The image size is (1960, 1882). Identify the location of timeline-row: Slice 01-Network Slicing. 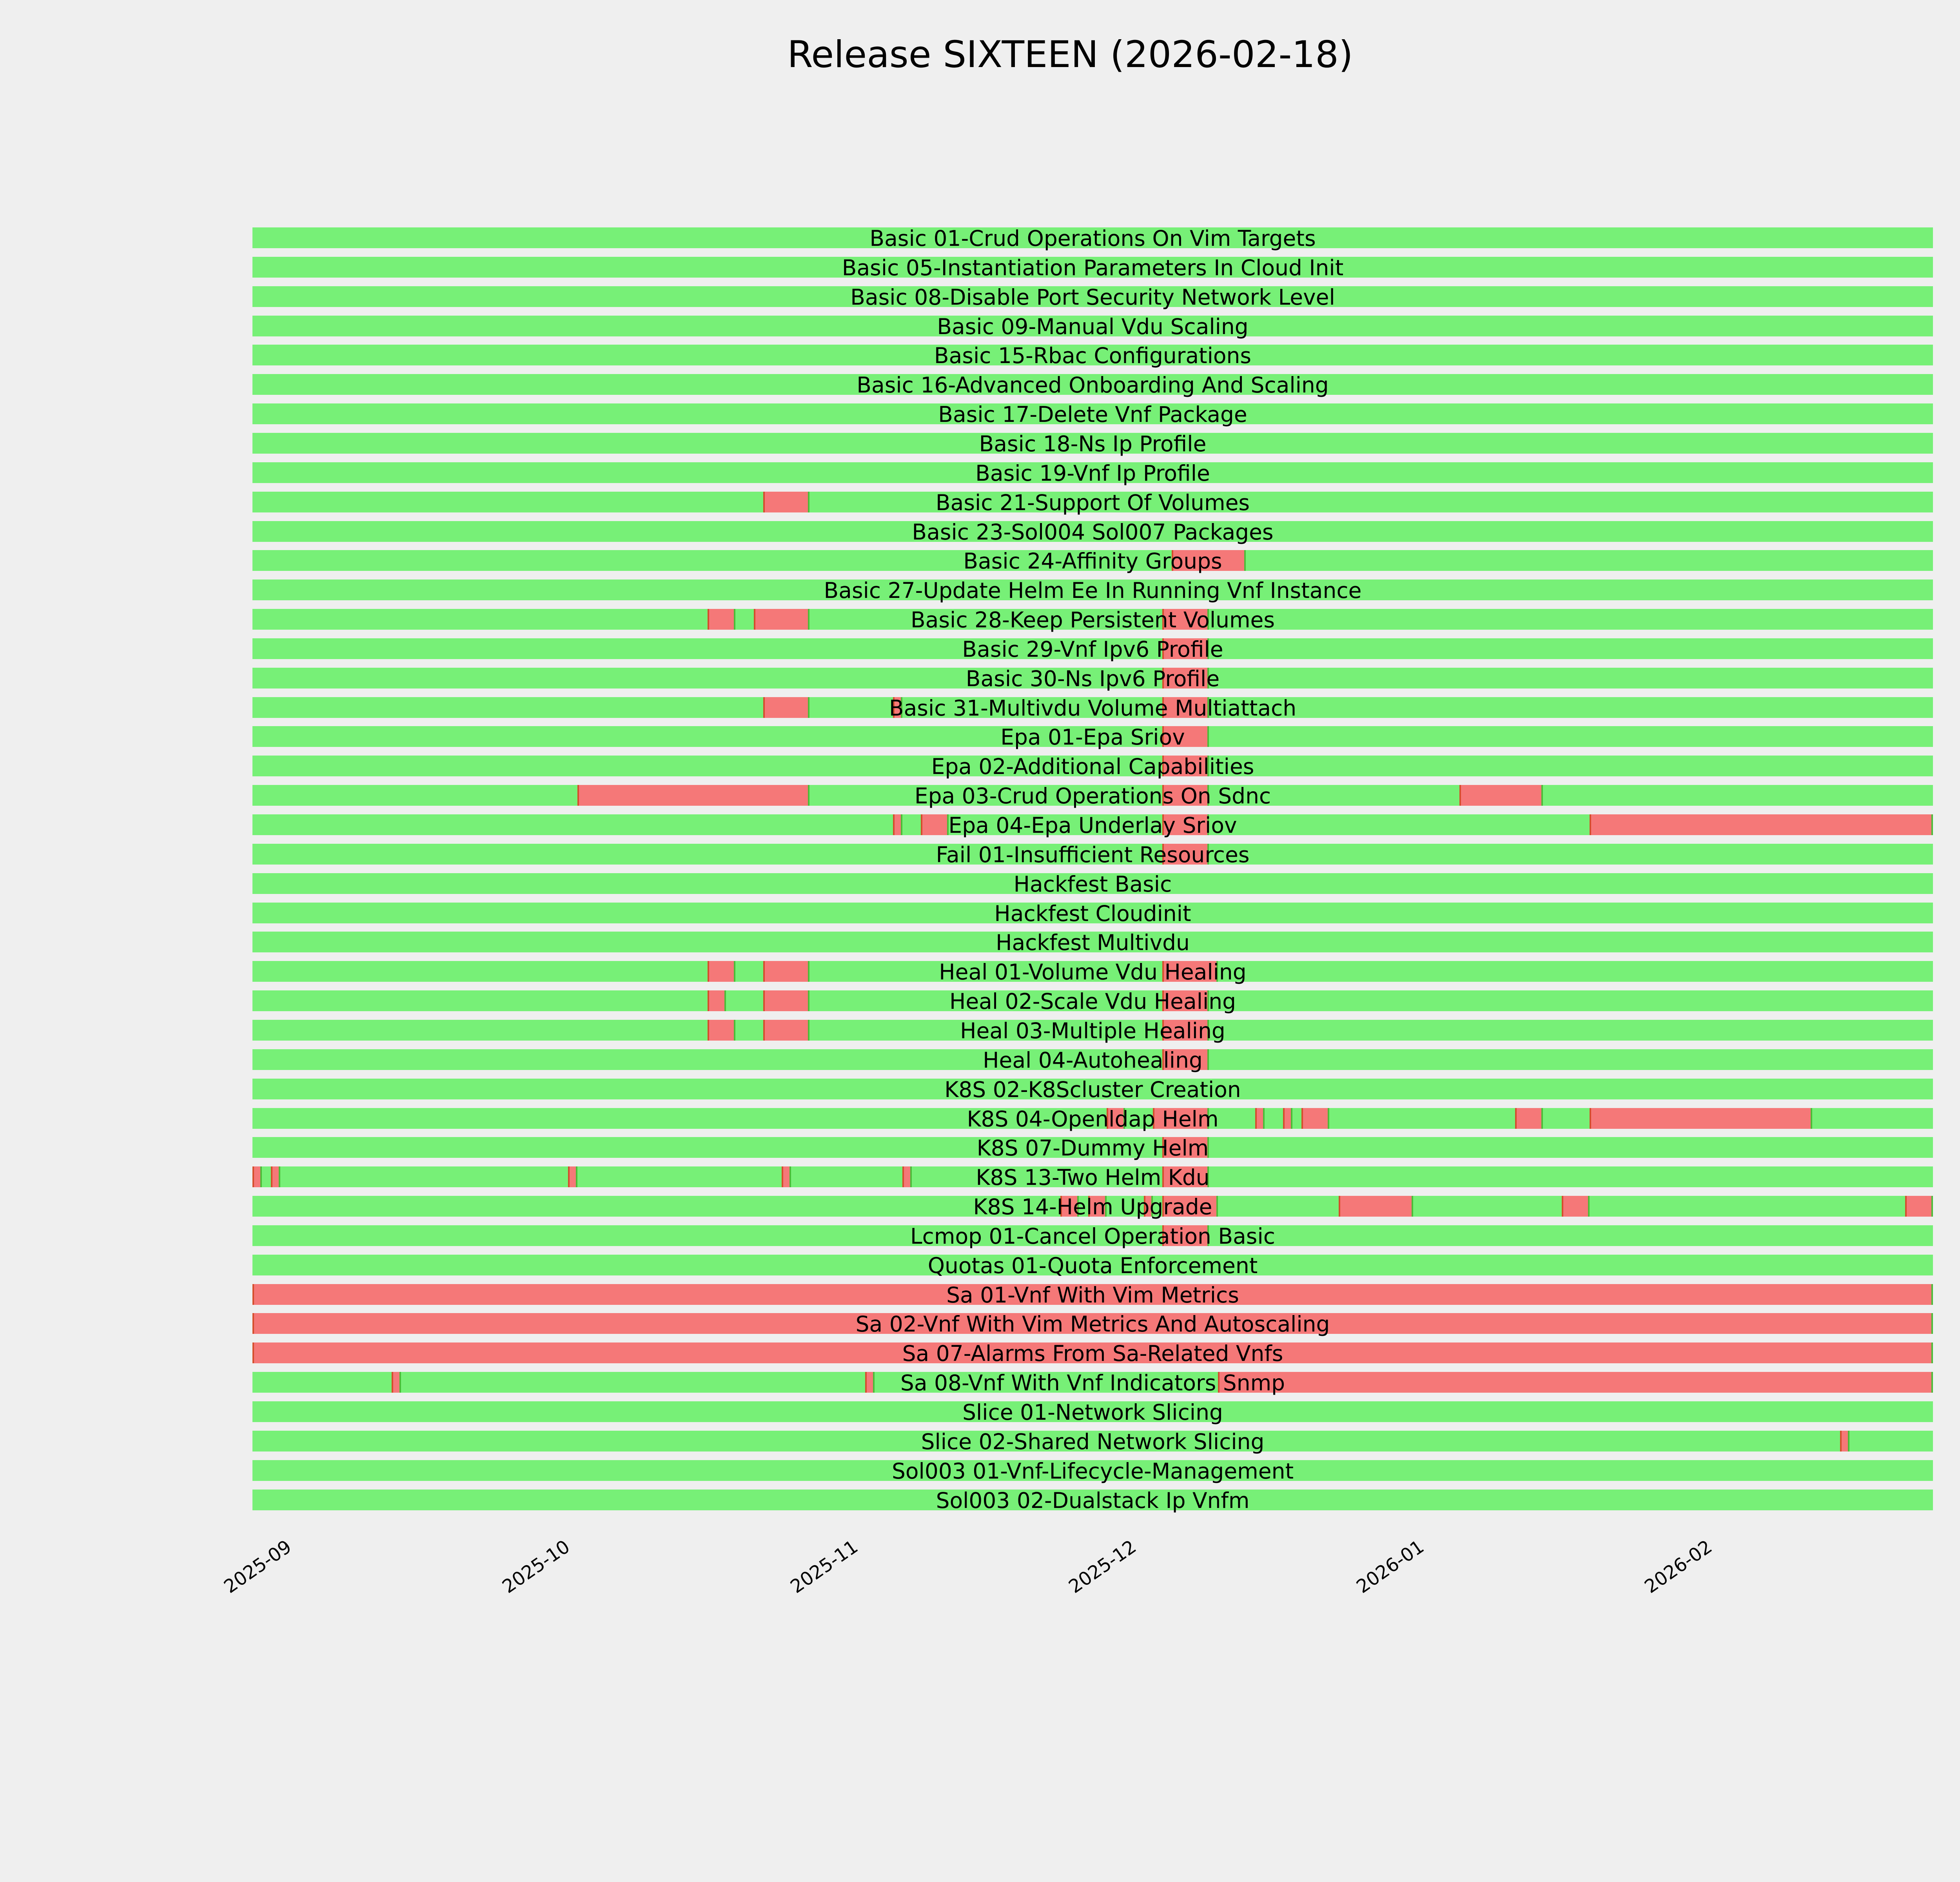
(1092, 1412).